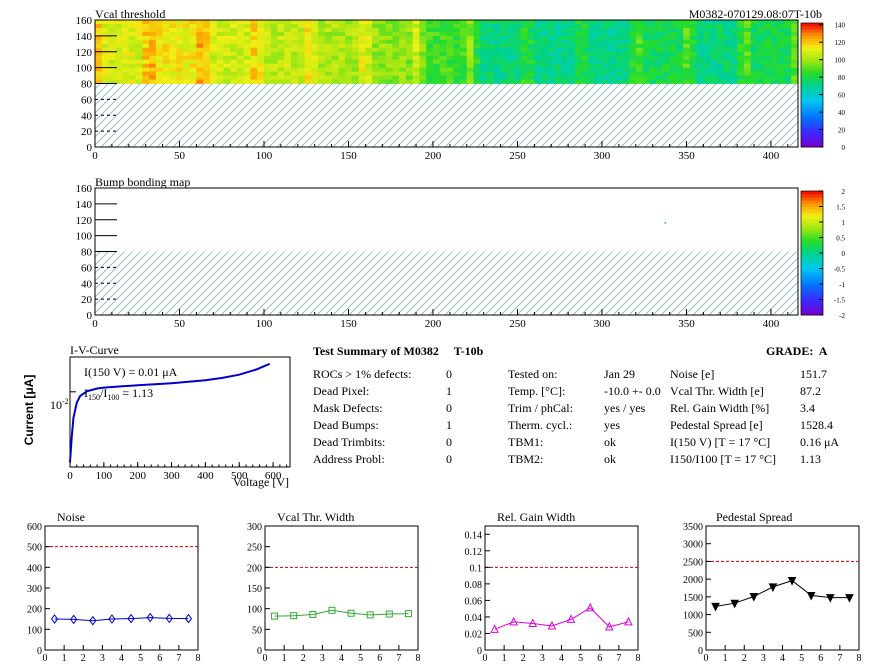 The image size is (896, 672). What do you see at coordinates (257, 630) in the screenshot?
I see `panel-ytick-label: 50` at bounding box center [257, 630].